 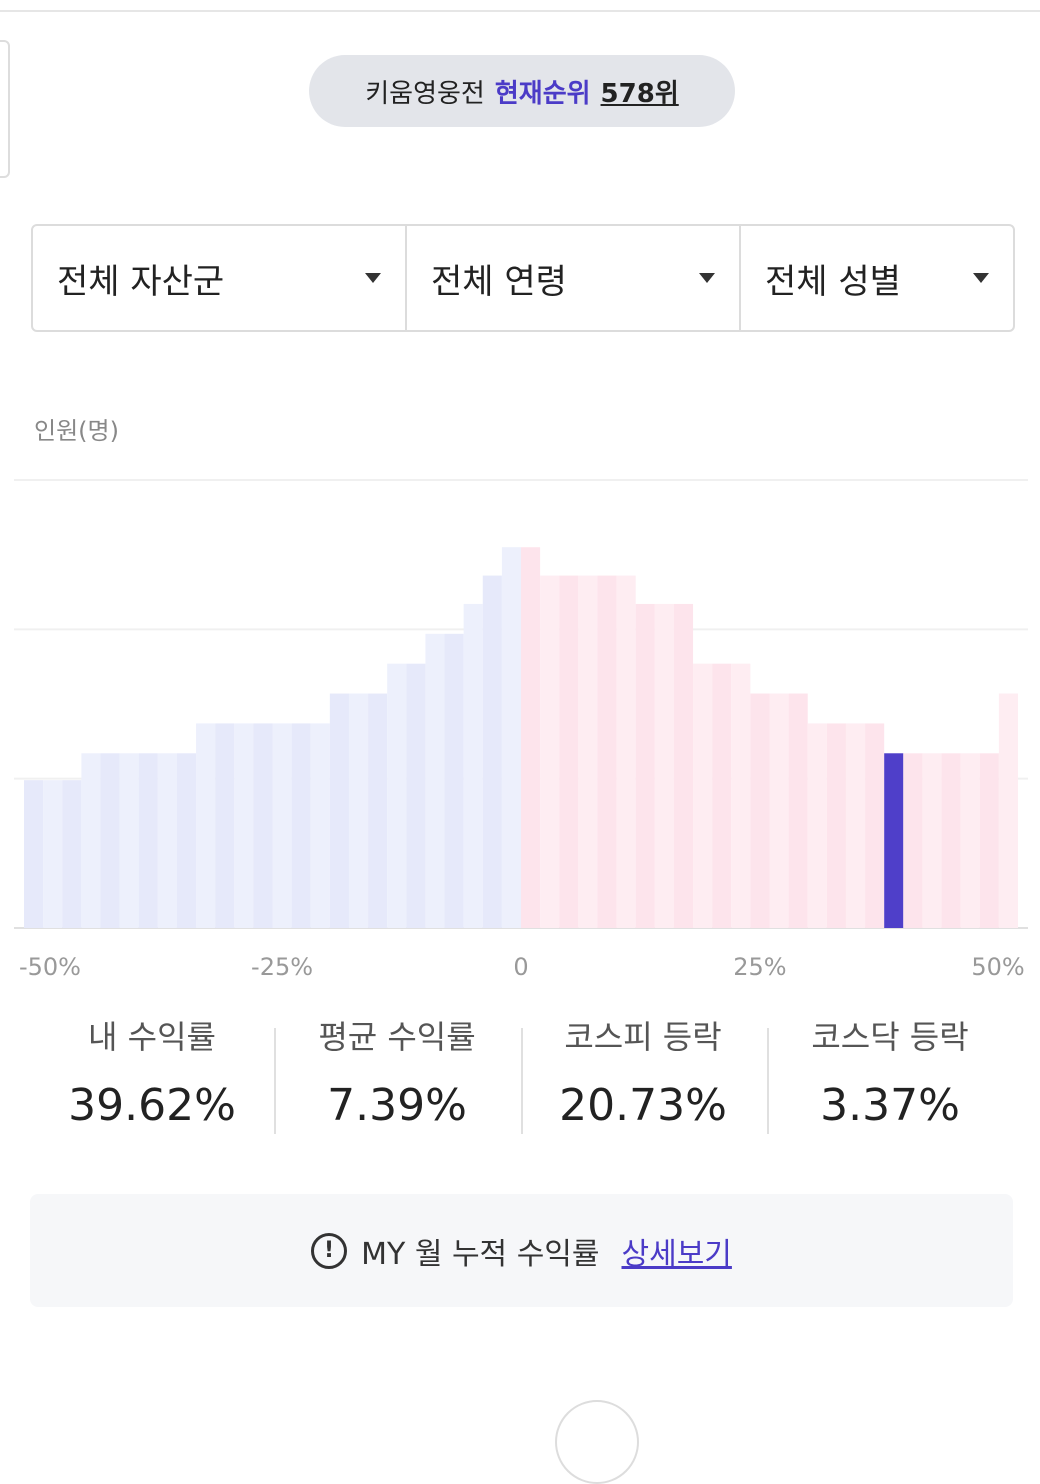 I want to click on x-tick-label: 25%, so click(x=759, y=967).